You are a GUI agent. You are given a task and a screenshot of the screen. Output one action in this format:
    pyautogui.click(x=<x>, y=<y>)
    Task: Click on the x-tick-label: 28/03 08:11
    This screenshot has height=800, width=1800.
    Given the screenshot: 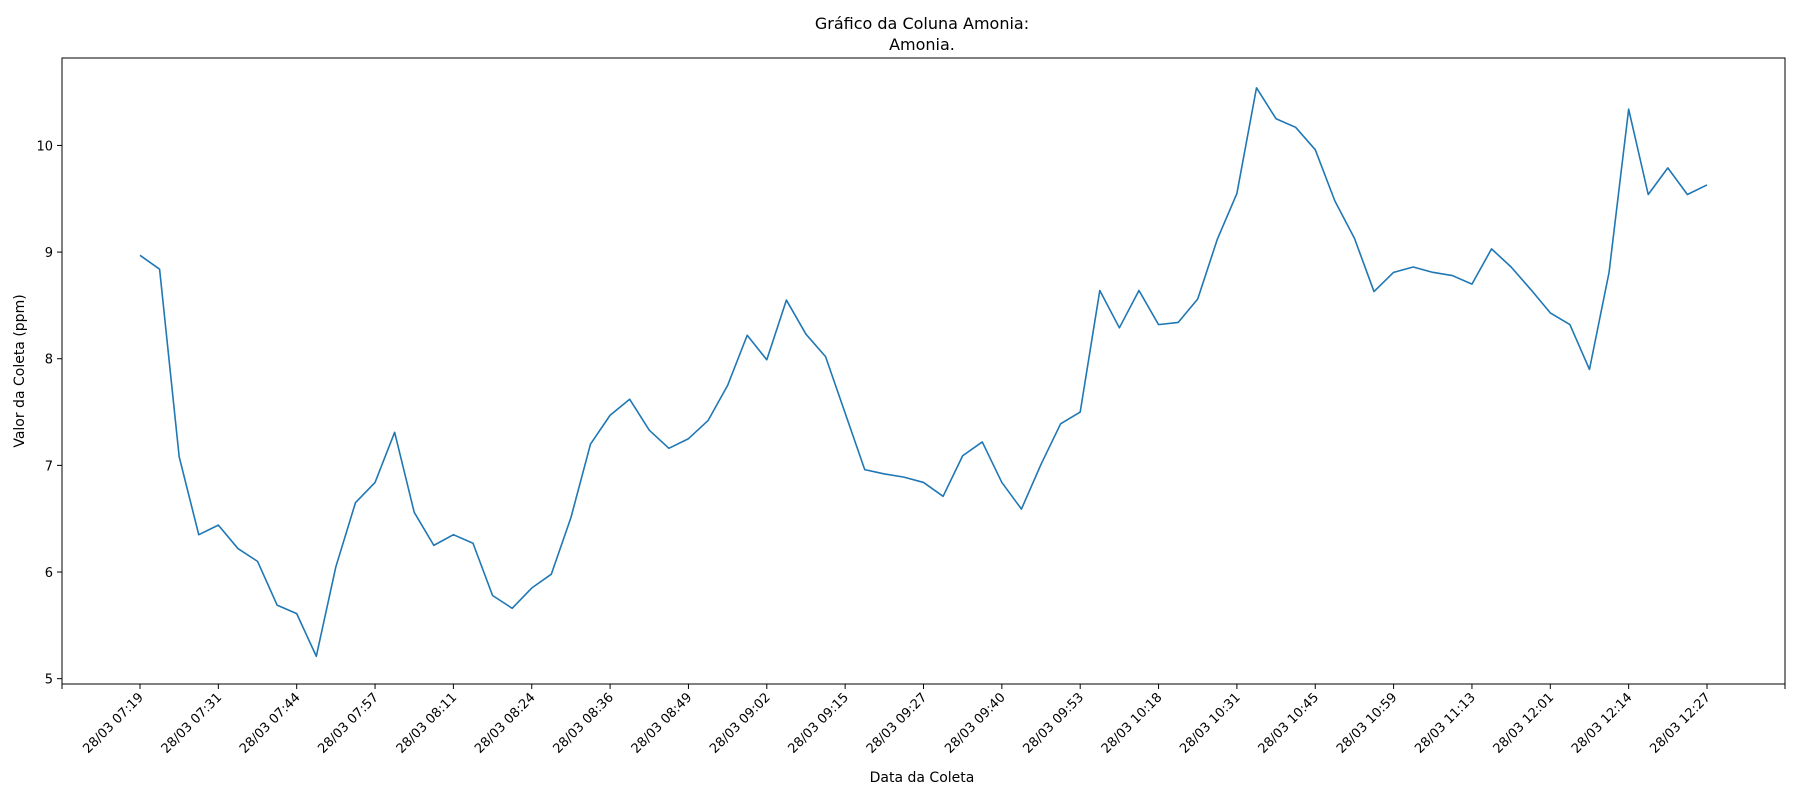 What is the action you would take?
    pyautogui.click(x=427, y=723)
    